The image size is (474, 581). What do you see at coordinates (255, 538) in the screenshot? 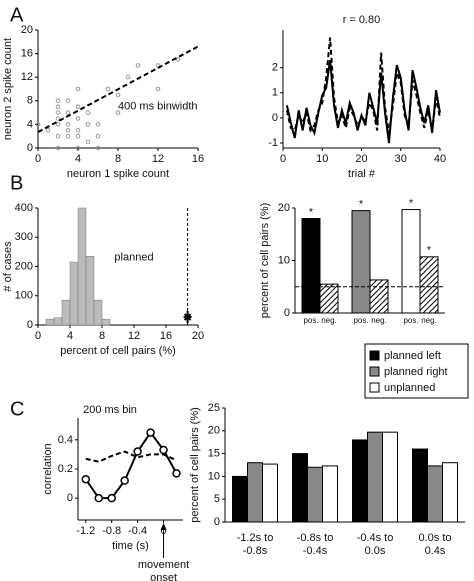
I see `x-tick-label: -1.2s to` at bounding box center [255, 538].